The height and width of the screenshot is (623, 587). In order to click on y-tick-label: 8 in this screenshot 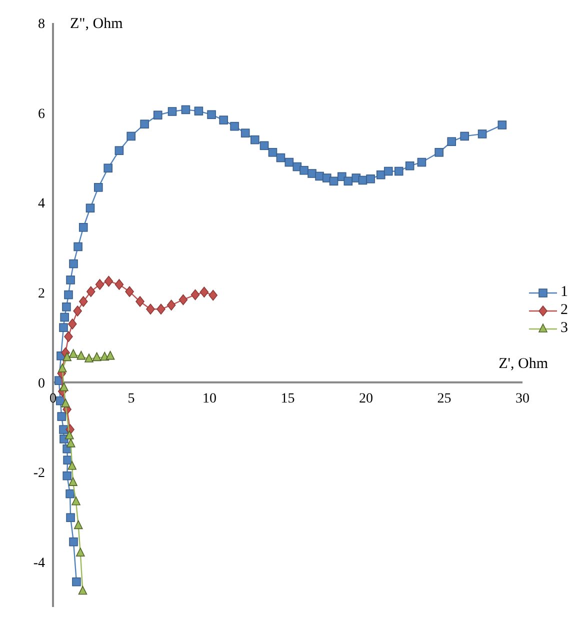, I will do `click(41, 24)`.